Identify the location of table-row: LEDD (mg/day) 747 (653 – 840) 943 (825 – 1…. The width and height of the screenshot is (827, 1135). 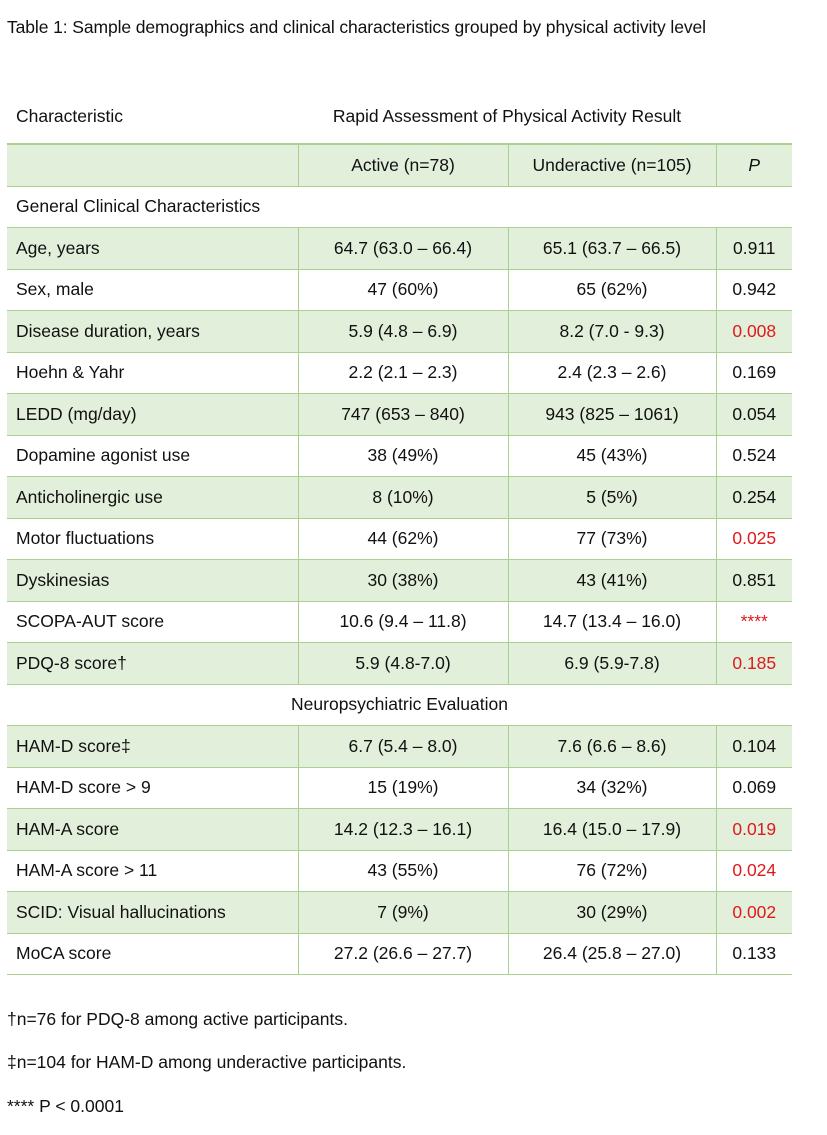
(399, 414).